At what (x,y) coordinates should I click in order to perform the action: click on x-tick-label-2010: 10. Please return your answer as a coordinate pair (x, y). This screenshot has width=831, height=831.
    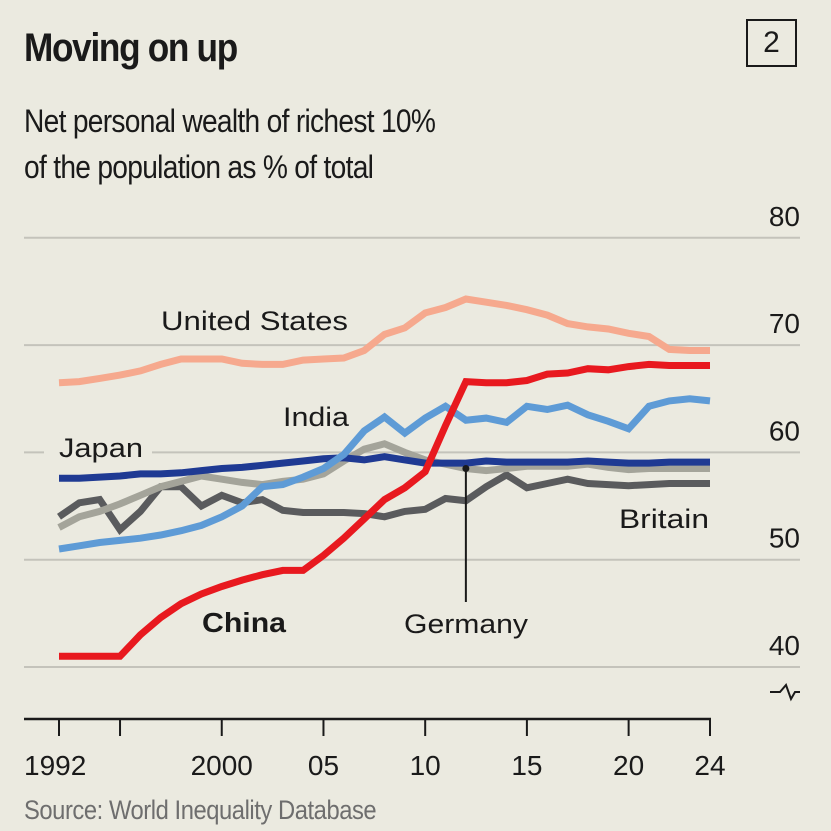
    Looking at the image, I should click on (425, 765).